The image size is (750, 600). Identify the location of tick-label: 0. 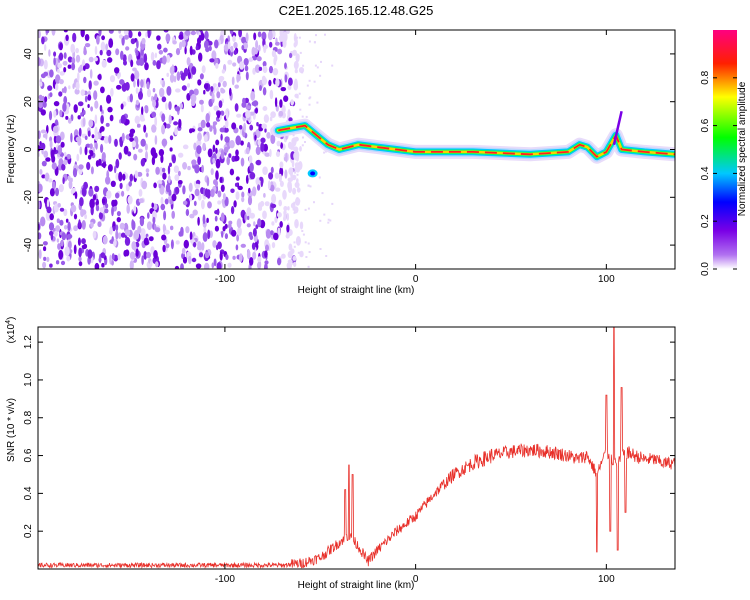
(416, 579).